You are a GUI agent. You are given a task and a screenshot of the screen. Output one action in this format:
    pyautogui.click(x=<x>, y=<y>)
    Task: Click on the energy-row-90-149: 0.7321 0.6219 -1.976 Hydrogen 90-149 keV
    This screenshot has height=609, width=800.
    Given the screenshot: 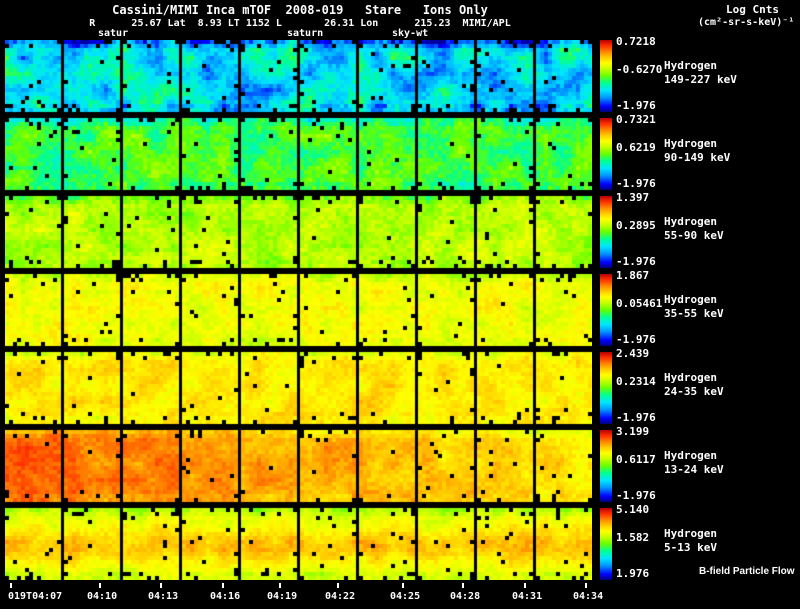 What is the action you would take?
    pyautogui.click(x=699, y=154)
    